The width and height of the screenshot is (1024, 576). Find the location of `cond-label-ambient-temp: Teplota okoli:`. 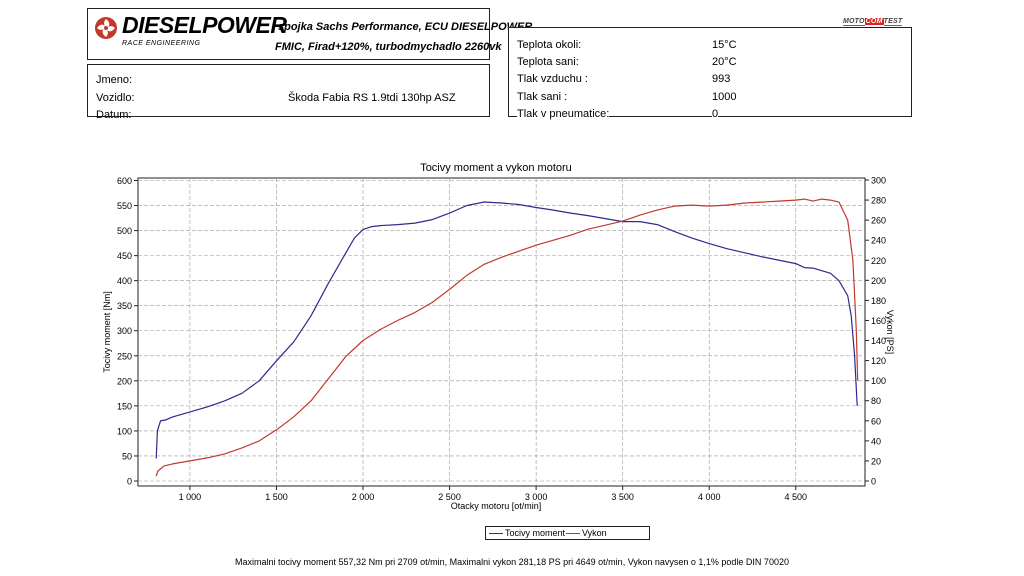

cond-label-ambient-temp: Teplota okoli: is located at coordinates (549, 45).